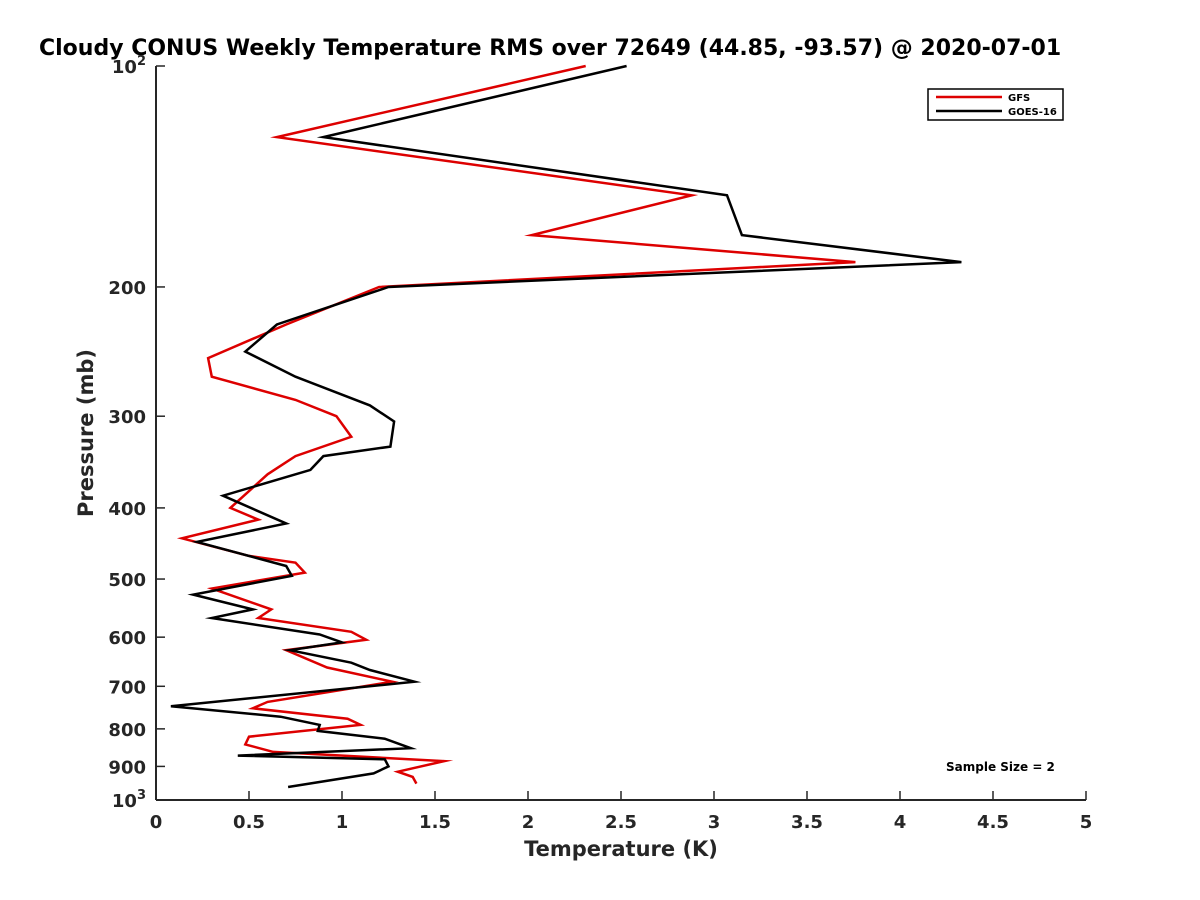  What do you see at coordinates (342, 822) in the screenshot?
I see `x-tick-label: 1` at bounding box center [342, 822].